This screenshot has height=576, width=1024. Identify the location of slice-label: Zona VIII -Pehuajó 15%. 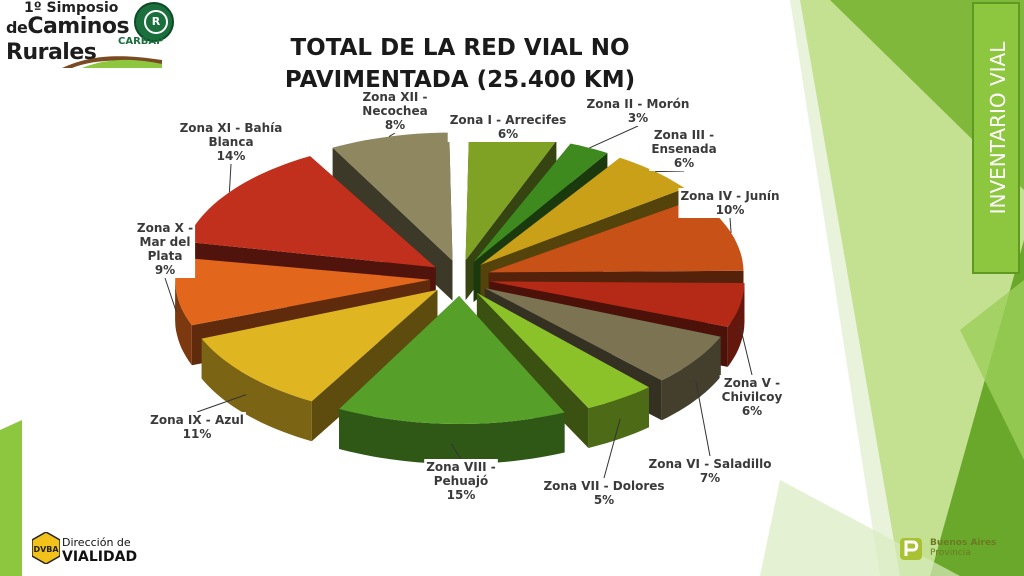
(461, 481).